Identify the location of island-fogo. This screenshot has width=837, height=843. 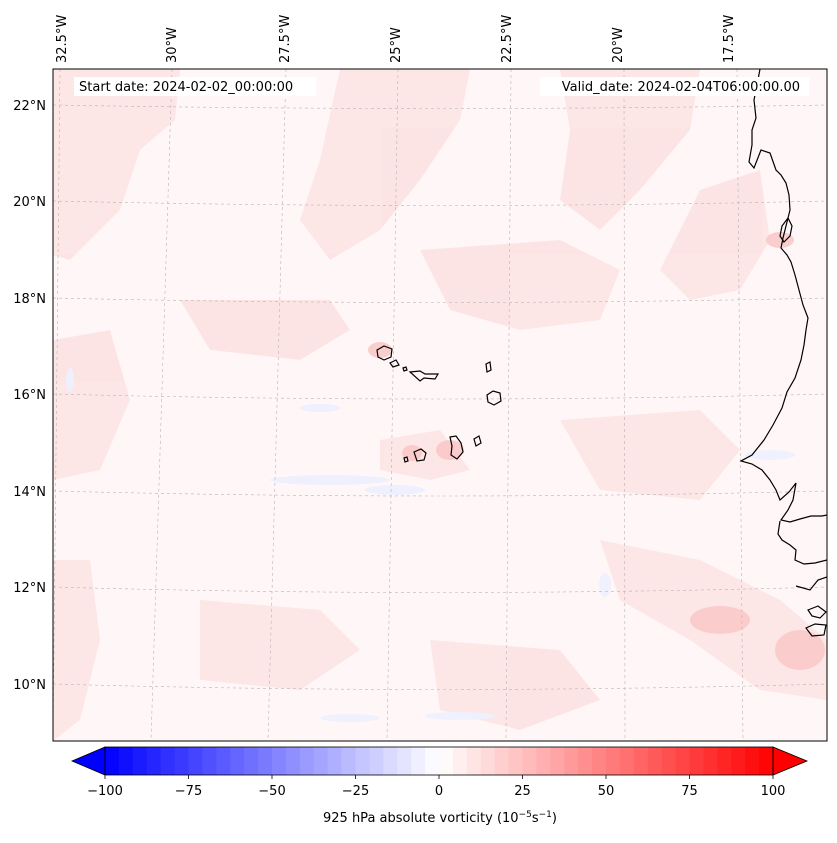
(420, 455).